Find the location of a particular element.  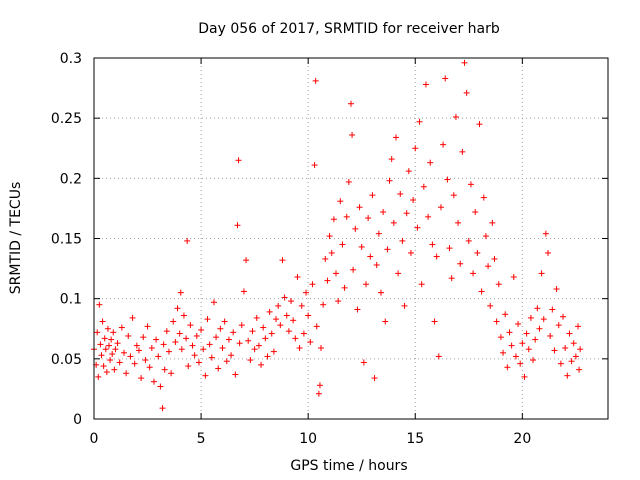

y-tick-label: 0.25 is located at coordinates (66, 119).